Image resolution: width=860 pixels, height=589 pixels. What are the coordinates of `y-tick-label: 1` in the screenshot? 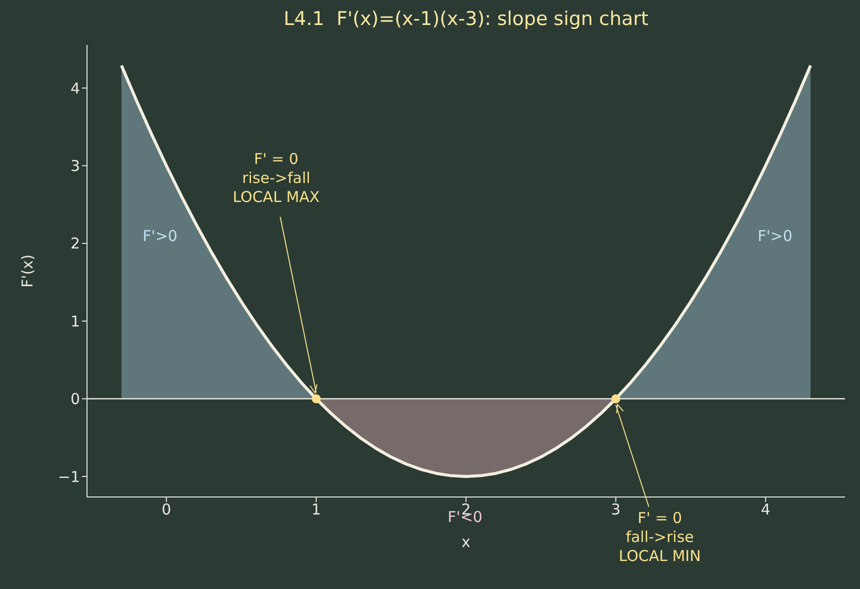 It's located at (75, 321).